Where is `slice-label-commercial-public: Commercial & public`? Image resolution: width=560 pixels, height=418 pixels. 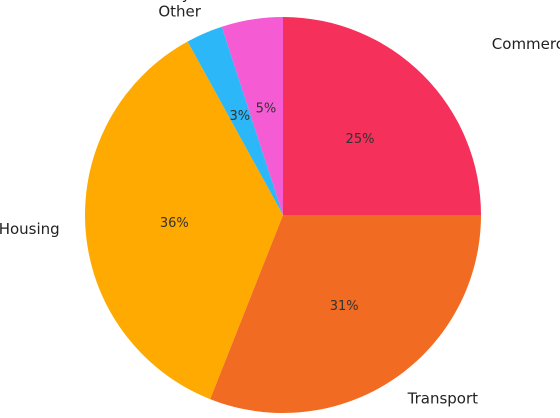
slice-label-commercial-public: Commercial & public is located at coordinates (526, 44).